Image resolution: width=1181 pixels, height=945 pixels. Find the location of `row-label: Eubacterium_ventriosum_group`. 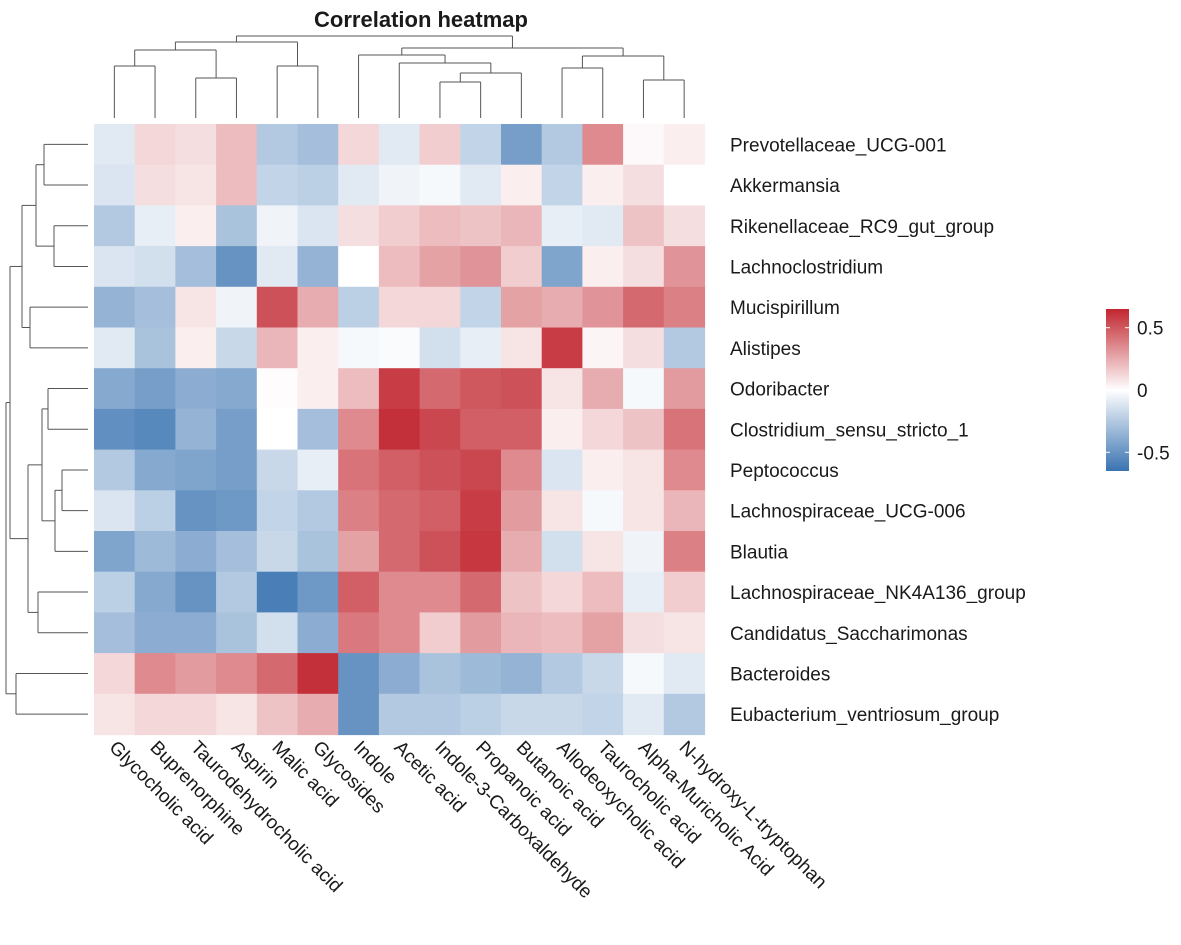

row-label: Eubacterium_ventriosum_group is located at coordinates (864, 715).